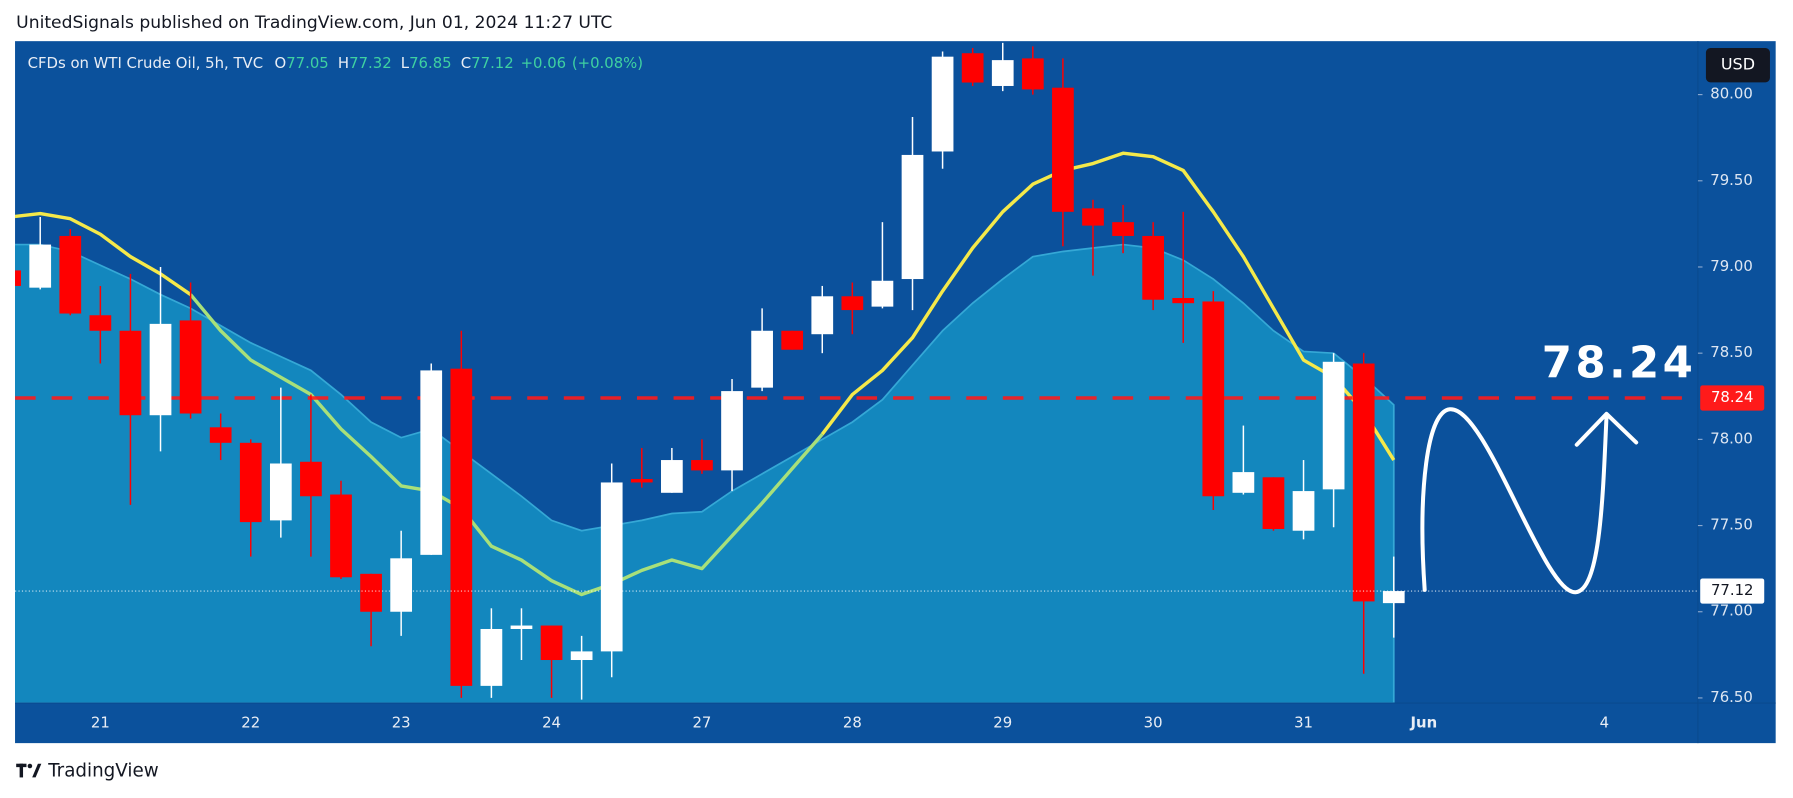 This screenshot has height=798, width=1793. I want to click on x-tick-label: 23, so click(401, 723).